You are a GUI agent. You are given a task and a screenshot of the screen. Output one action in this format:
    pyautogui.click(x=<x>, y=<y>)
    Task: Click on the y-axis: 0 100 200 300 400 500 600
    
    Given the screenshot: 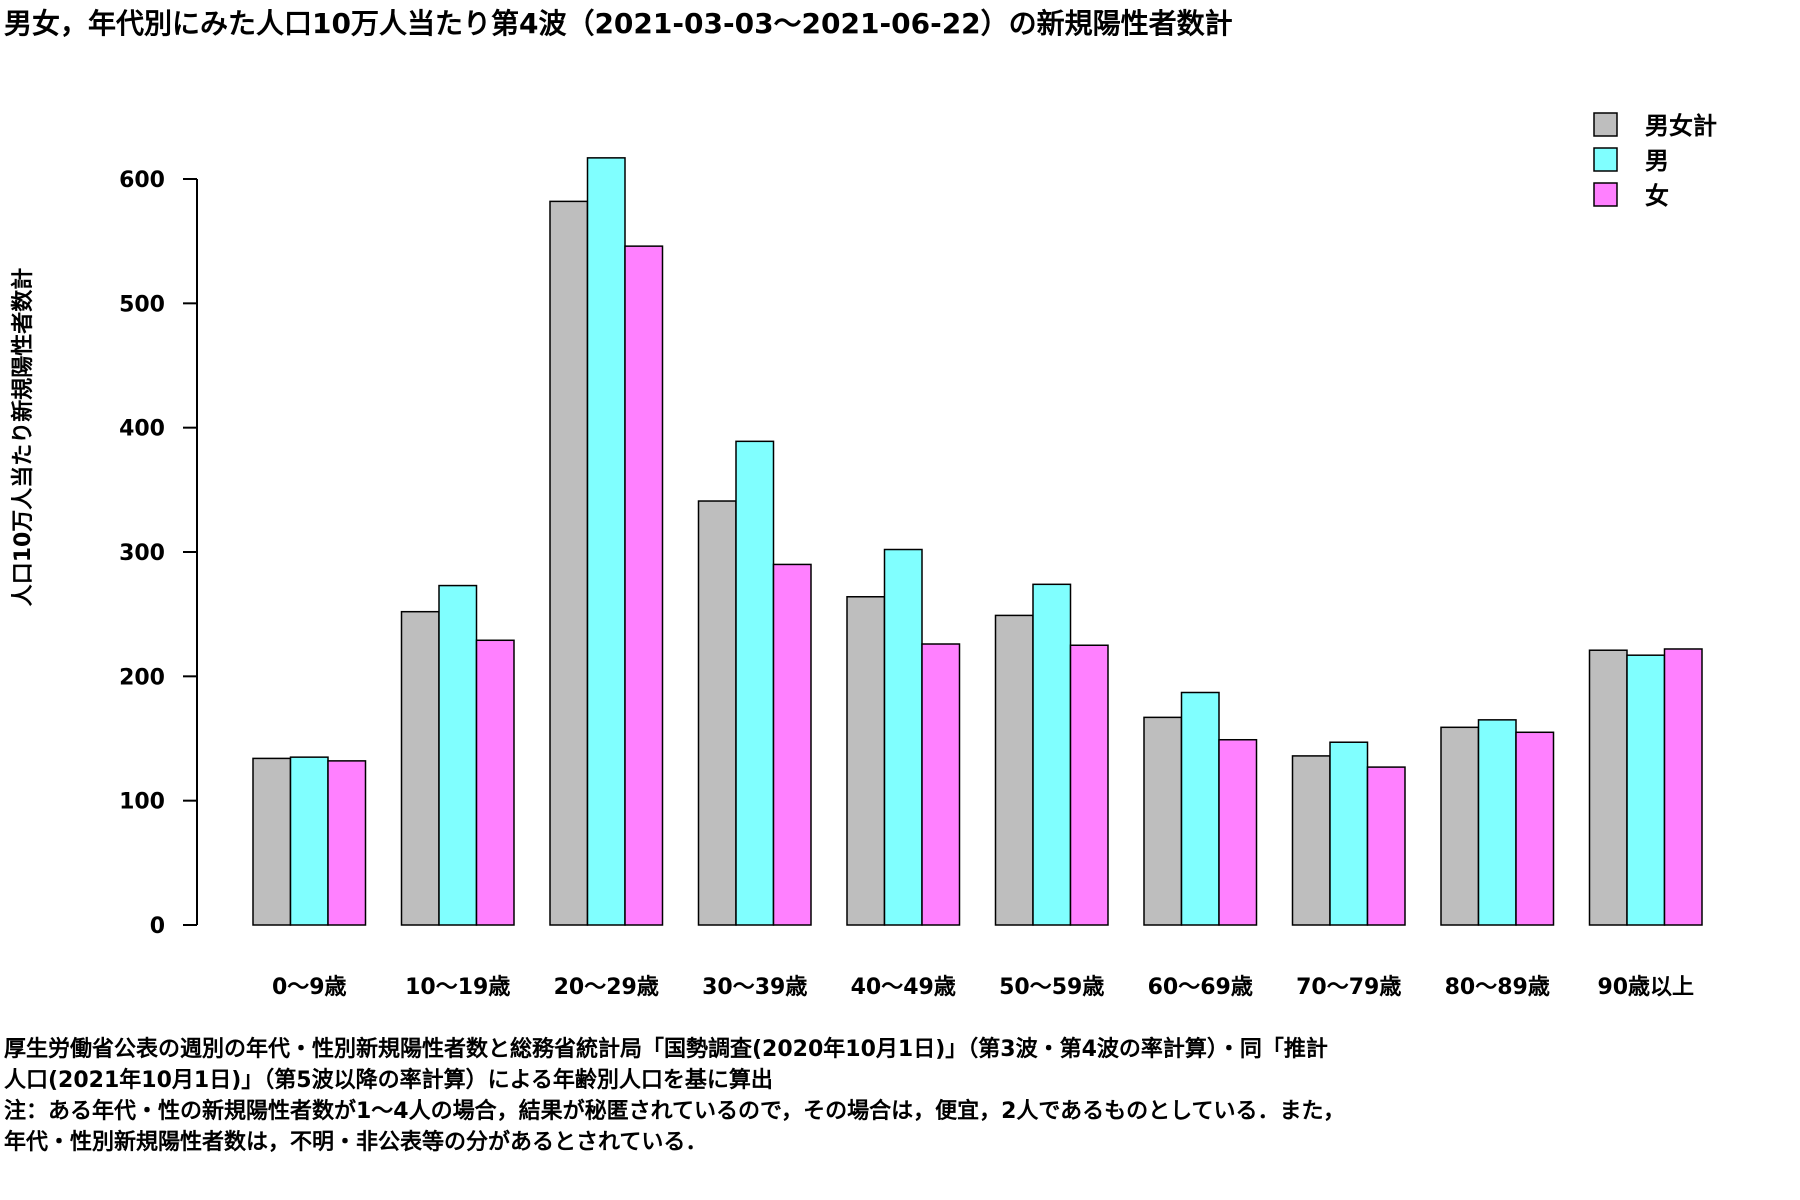 What is the action you would take?
    pyautogui.click(x=158, y=553)
    